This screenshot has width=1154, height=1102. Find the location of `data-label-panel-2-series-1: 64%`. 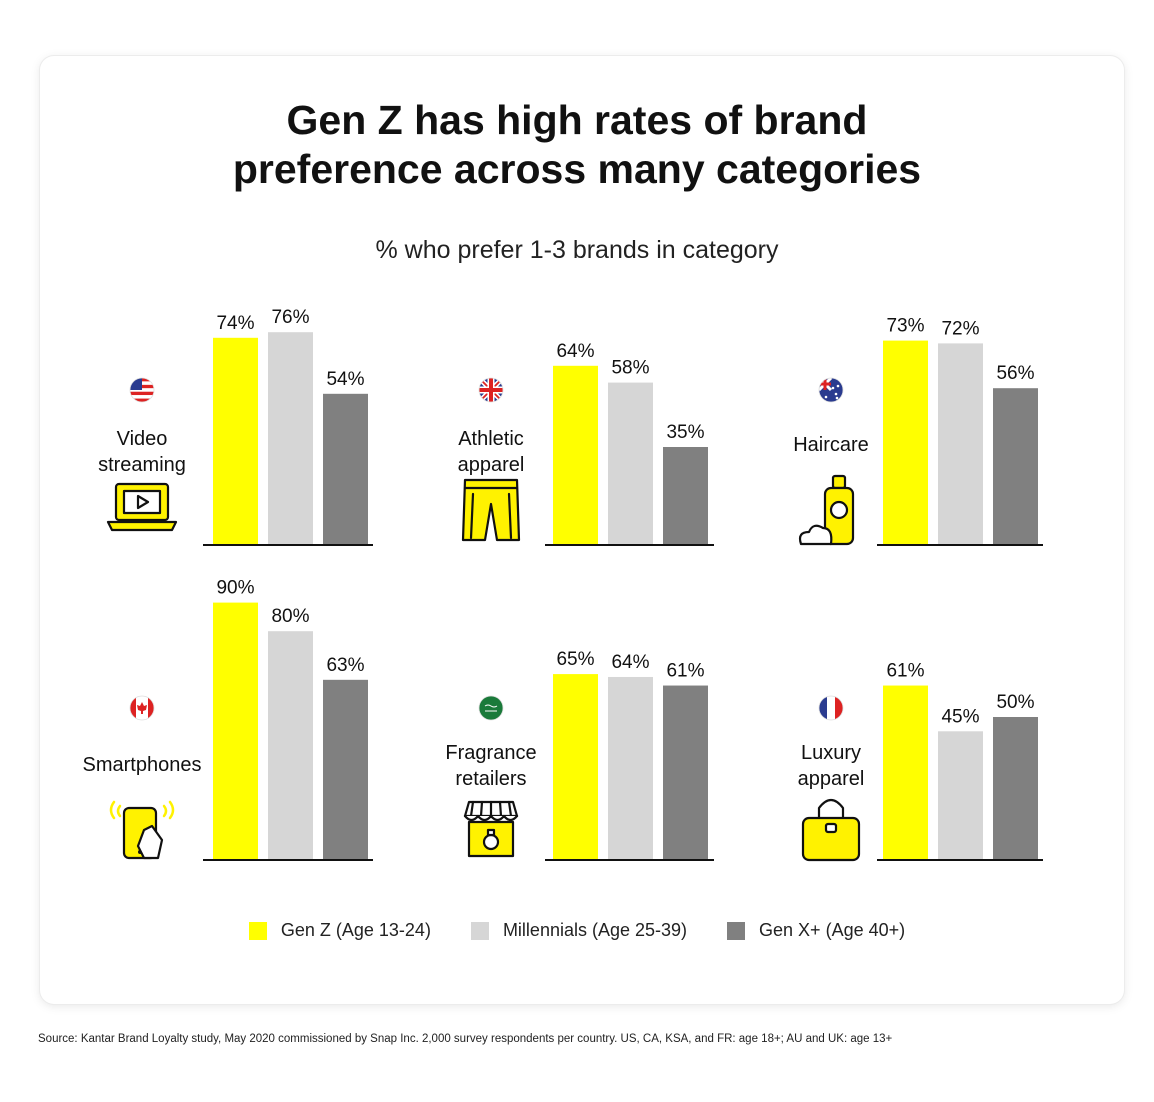

data-label-panel-2-series-1: 64% is located at coordinates (575, 351).